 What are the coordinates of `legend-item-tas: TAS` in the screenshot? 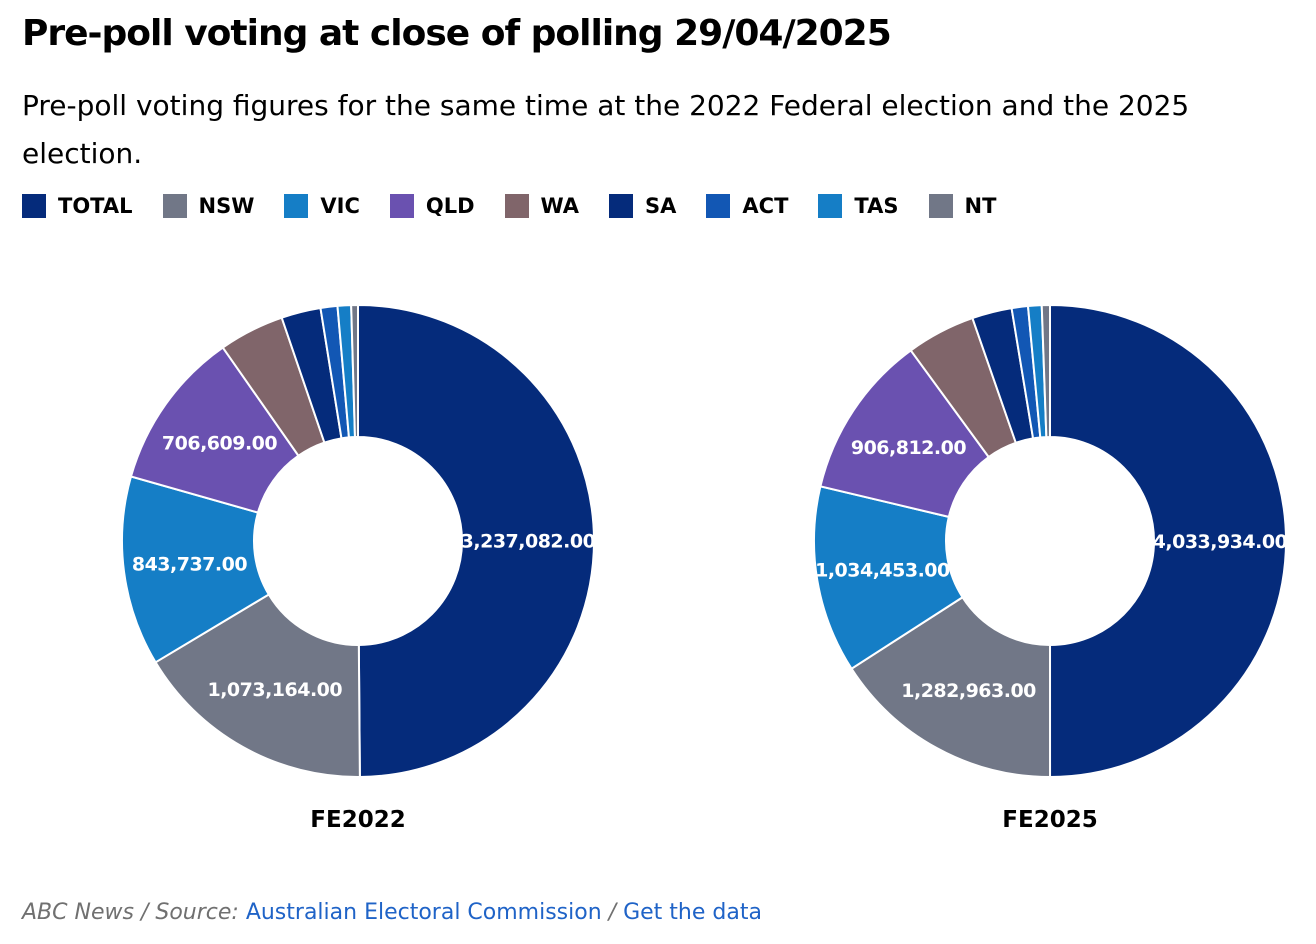 It's located at (858, 206).